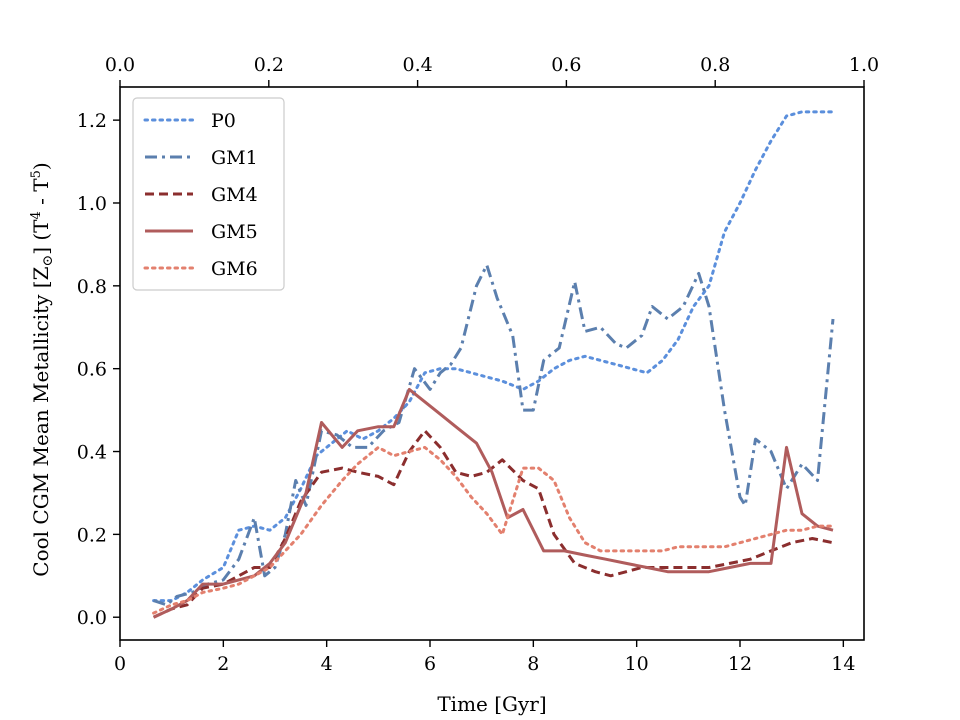  Describe the element at coordinates (41, 194) in the screenshot. I see `y-label-dash: - T` at that location.